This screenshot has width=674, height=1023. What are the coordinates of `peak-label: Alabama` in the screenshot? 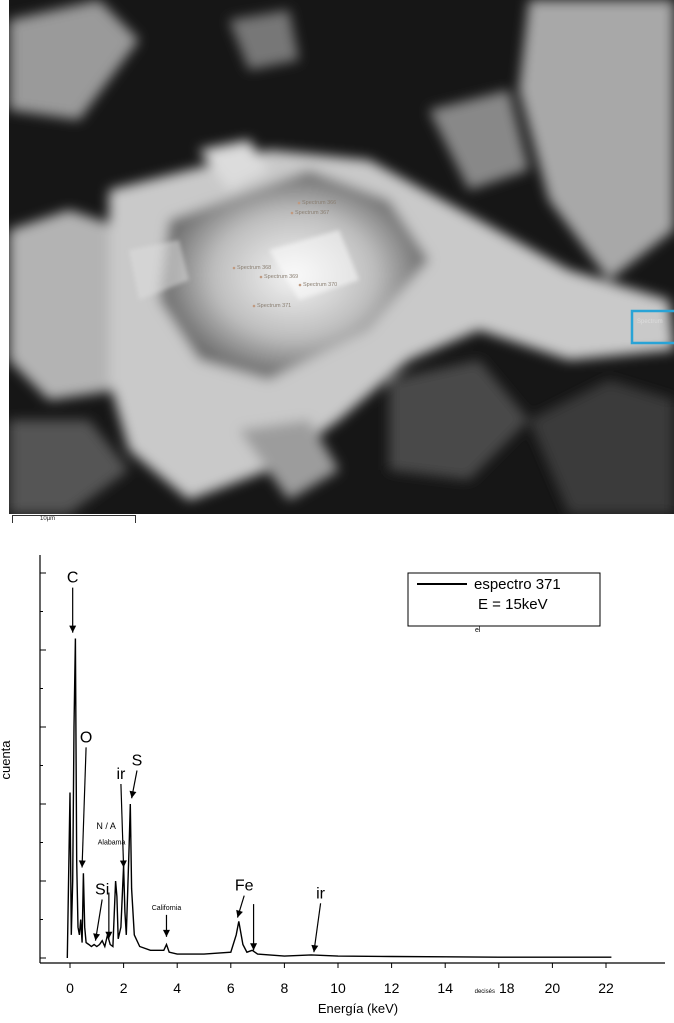 It's located at (112, 842).